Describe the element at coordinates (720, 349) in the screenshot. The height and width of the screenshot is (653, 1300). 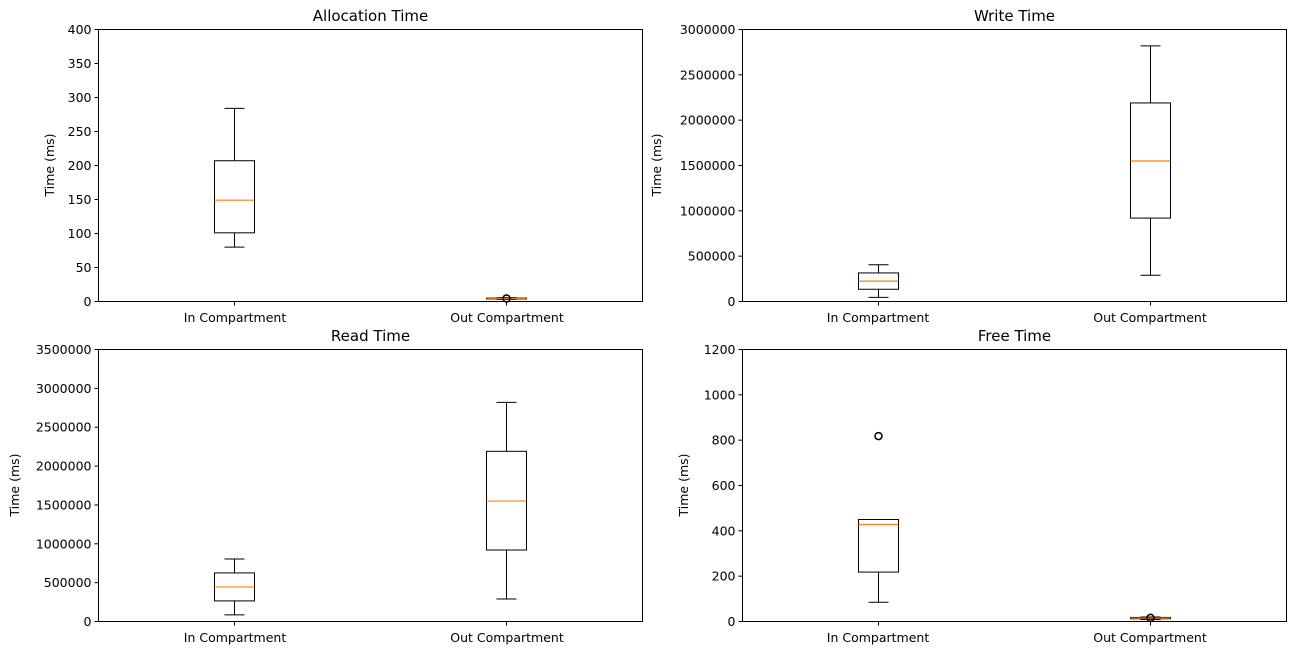
I see `y-tick-label: 1200` at that location.